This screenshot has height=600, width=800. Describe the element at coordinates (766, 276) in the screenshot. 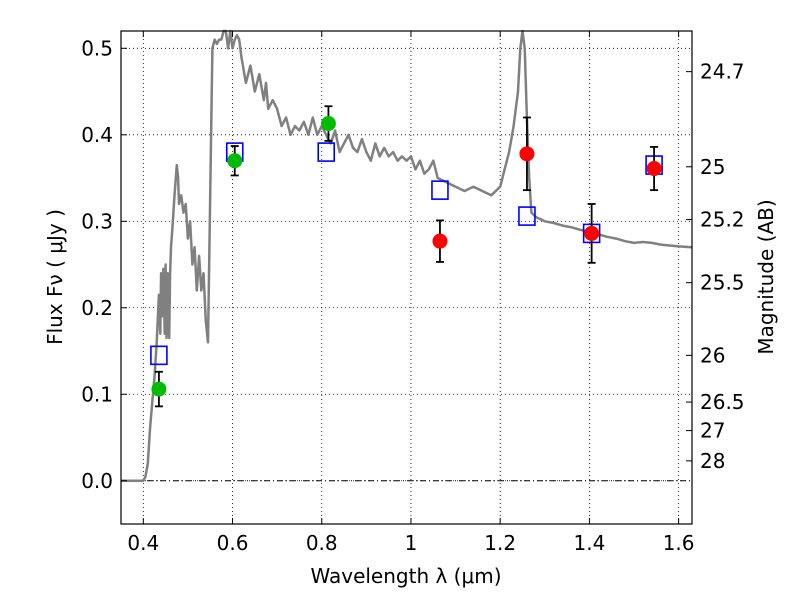

I see `y2-axis-label: Magnitude (AB)` at that location.